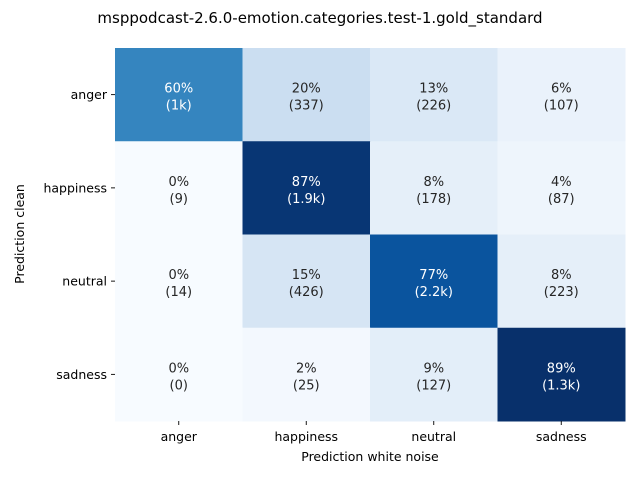 This screenshot has width=640, height=480. Describe the element at coordinates (178, 292) in the screenshot. I see `cell-count-label: (14)` at that location.